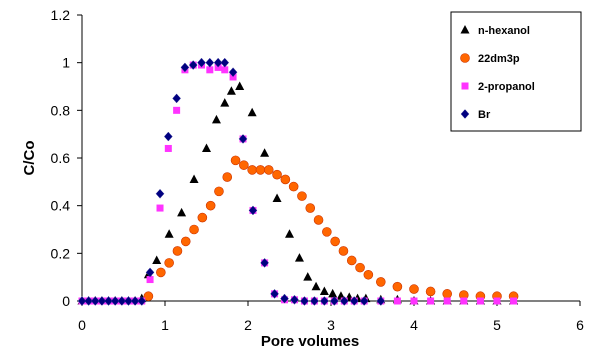 This screenshot has height=351, width=597. I want to click on legend-item: 2-propanol, so click(498, 87).